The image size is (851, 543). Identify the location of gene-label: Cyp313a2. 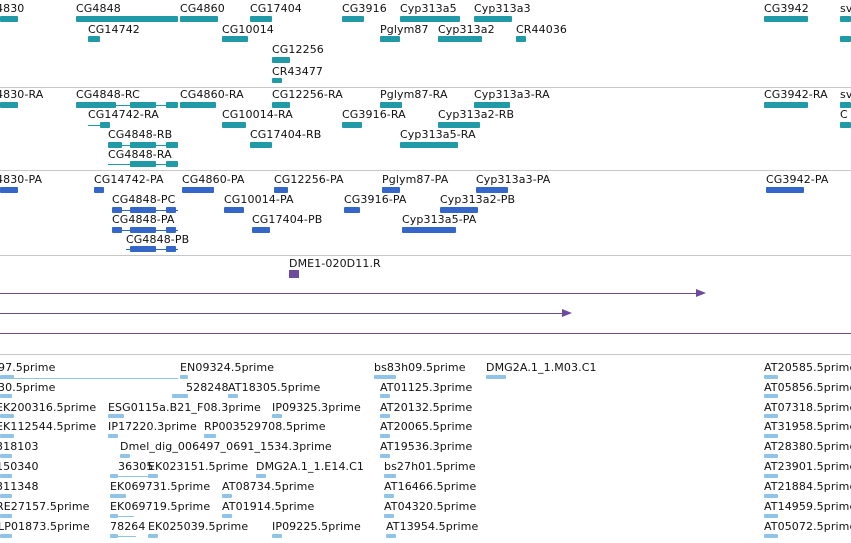
(466, 29).